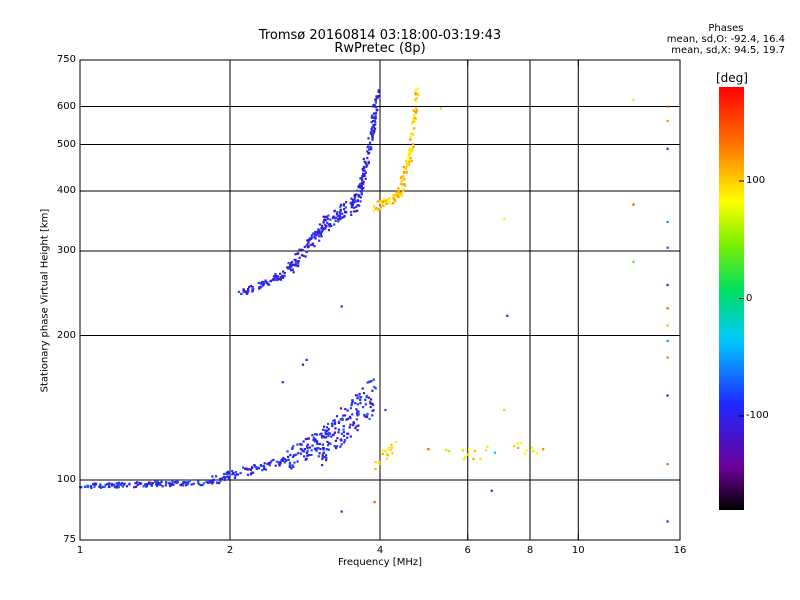 This screenshot has width=800, height=600. What do you see at coordinates (732, 78) in the screenshot?
I see `colorbar-label: [deg]` at bounding box center [732, 78].